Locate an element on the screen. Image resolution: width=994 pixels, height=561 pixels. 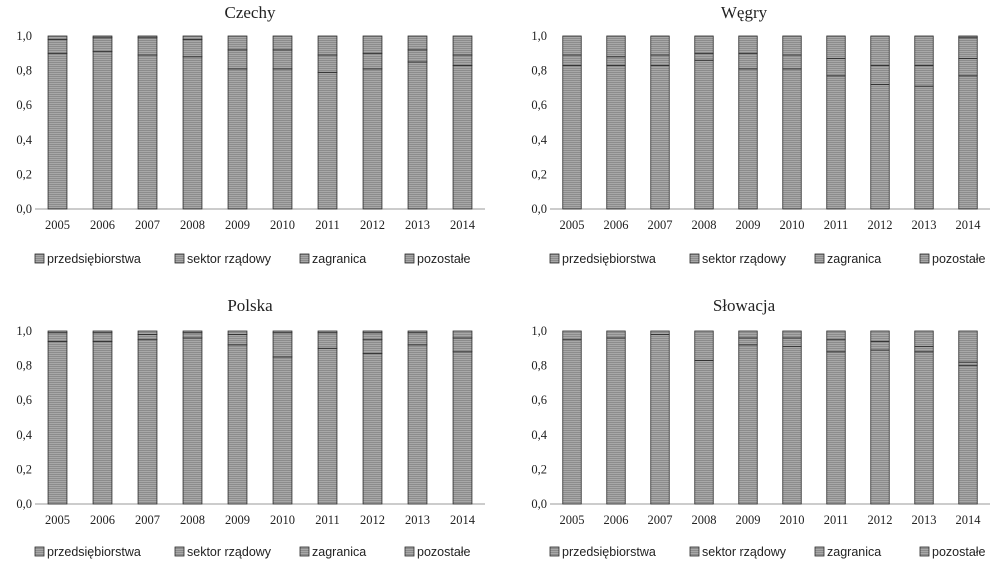
chart-title: Słowacja is located at coordinates (744, 305).